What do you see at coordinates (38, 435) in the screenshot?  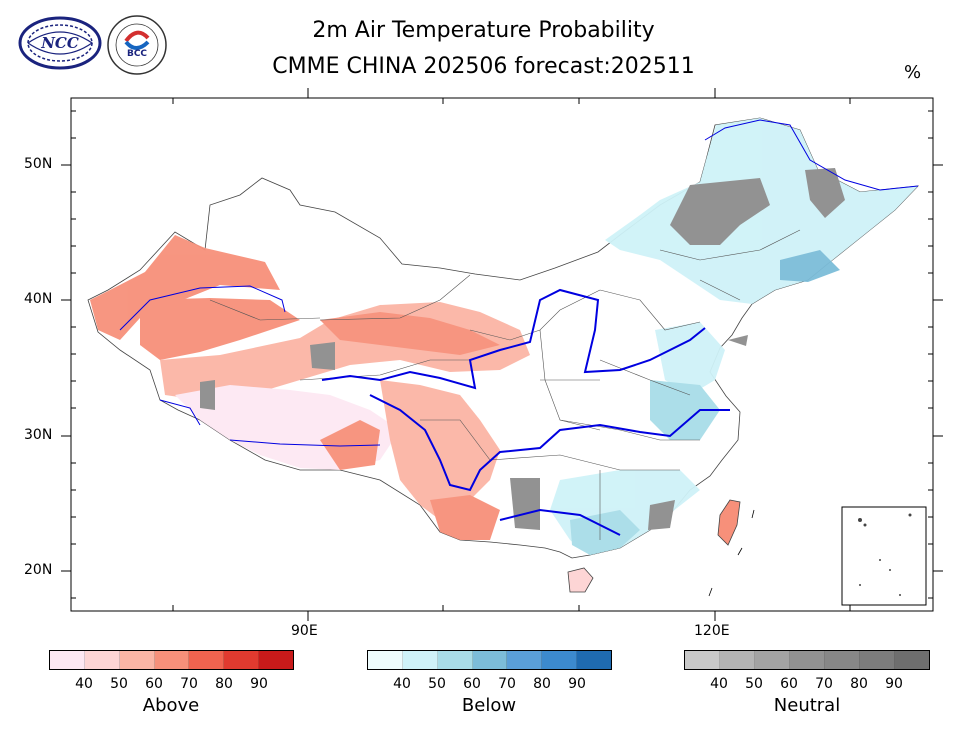 I see `y-label-30n: 30N` at bounding box center [38, 435].